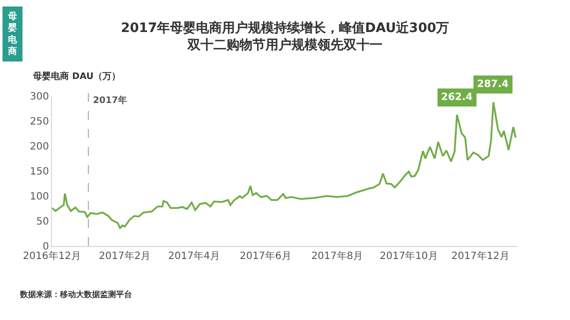  I want to click on text: 母婴电商, so click(12, 34).